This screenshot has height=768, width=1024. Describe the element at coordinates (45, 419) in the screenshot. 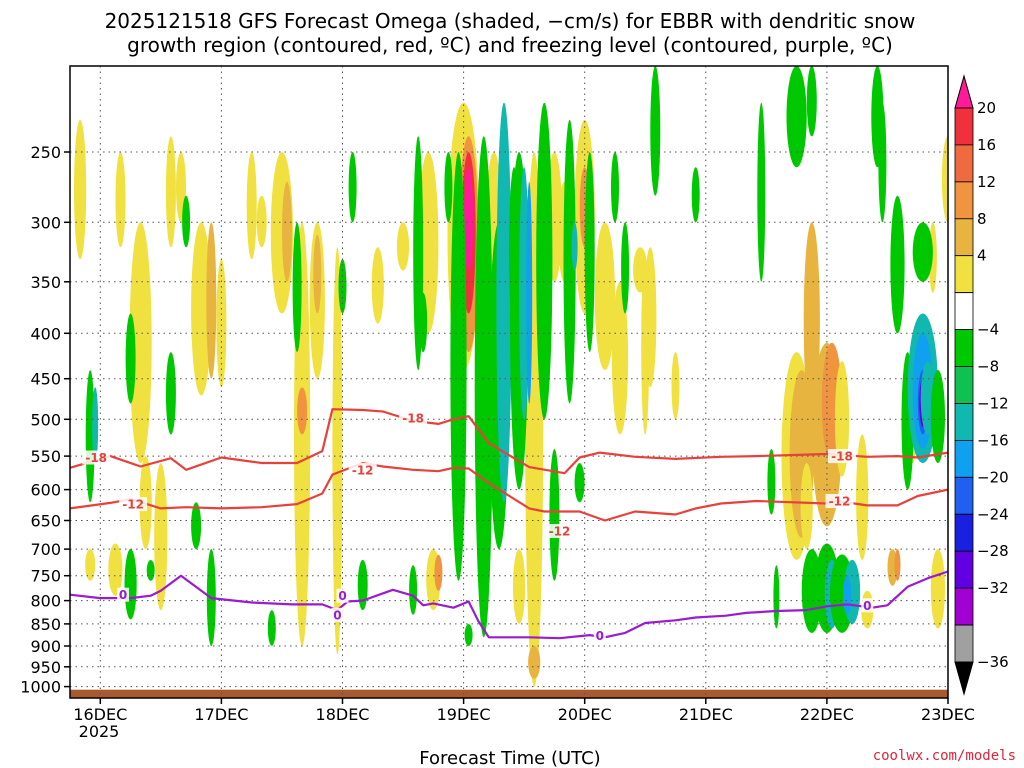

I see `y-tick-label-500: 500` at that location.